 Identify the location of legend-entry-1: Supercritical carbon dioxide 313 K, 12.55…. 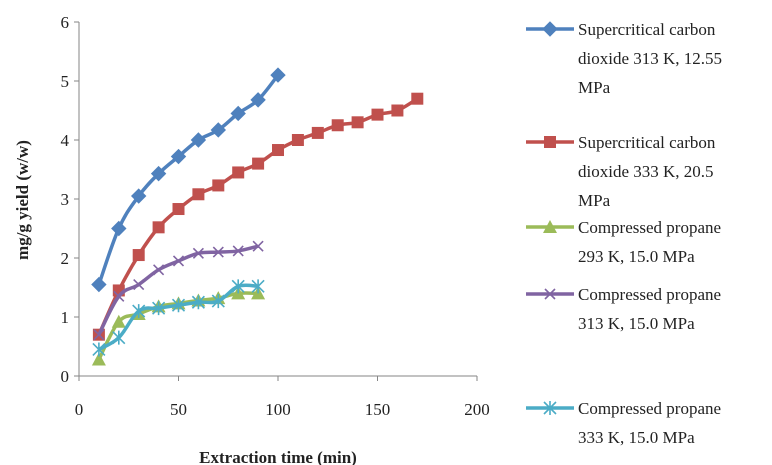
(624, 58).